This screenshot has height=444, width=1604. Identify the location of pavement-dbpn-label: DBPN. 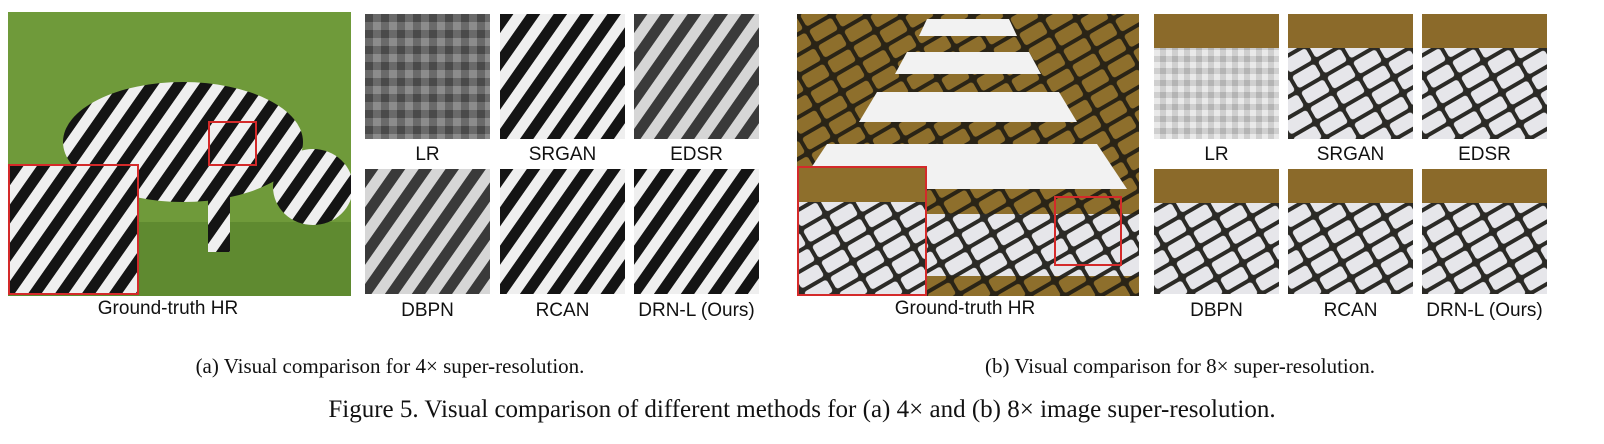
(1216, 310).